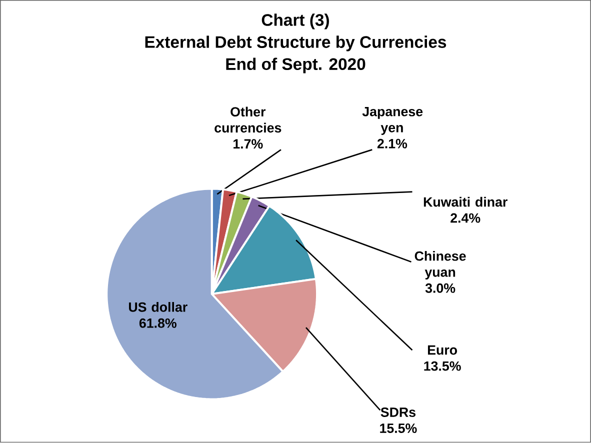 The image size is (591, 443). What do you see at coordinates (442, 366) in the screenshot?
I see `data-label: 13.5%` at bounding box center [442, 366].